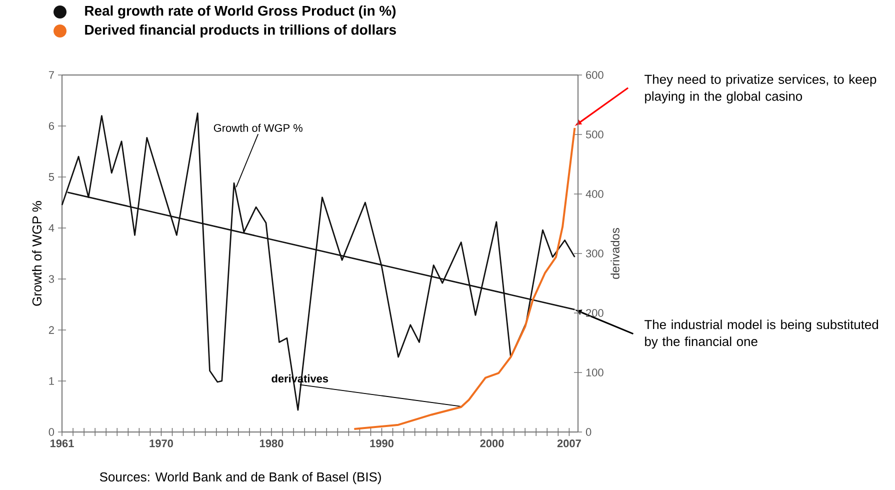  What do you see at coordinates (240, 478) in the screenshot?
I see `source-note: Sources: World Bank and de Bank of Basel (BIS)` at bounding box center [240, 478].